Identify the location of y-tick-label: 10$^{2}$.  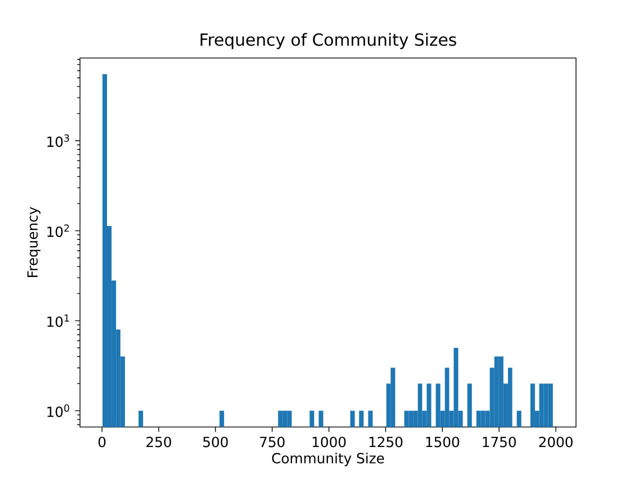
(58, 231).